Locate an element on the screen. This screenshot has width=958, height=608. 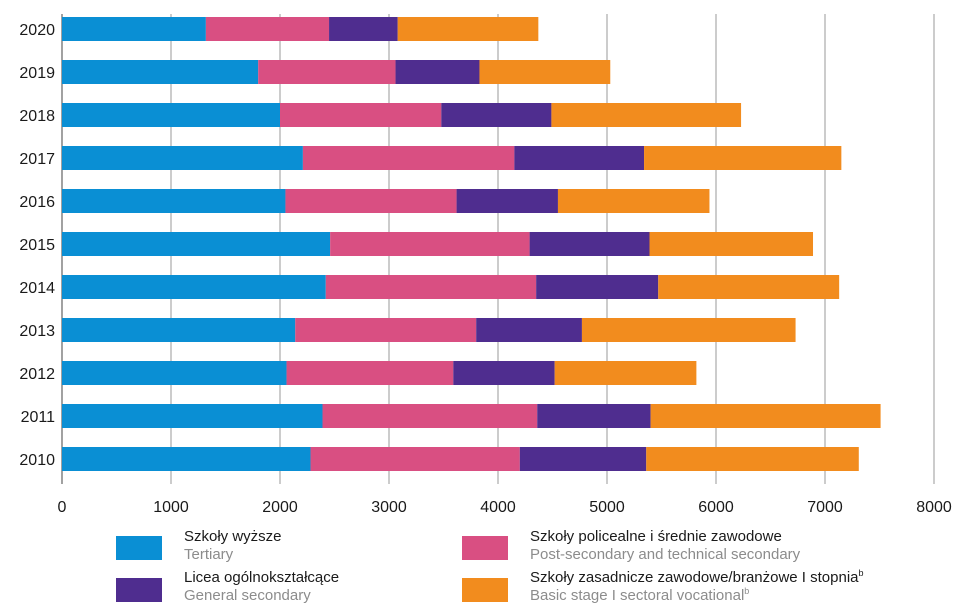
legend-label: Licea ogólnokształcące is located at coordinates (262, 577).